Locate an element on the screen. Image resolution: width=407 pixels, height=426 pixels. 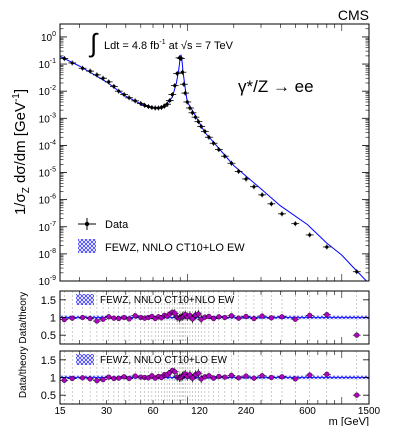
x-tick-label: 240 is located at coordinates (246, 411).